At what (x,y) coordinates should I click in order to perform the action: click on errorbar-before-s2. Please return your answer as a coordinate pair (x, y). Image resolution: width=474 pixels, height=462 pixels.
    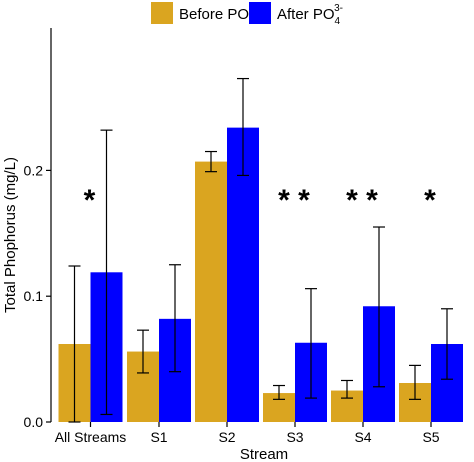
    Looking at the image, I should click on (211, 161).